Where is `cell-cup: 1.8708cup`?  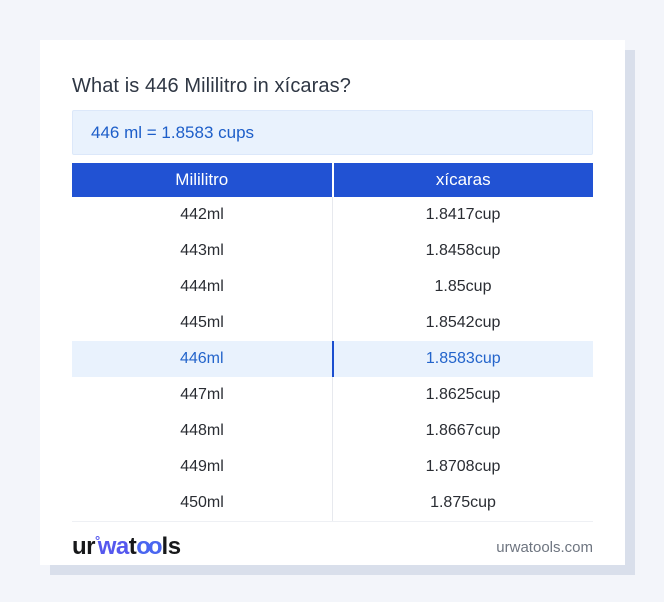
cell-cup: 1.8708cup is located at coordinates (463, 466).